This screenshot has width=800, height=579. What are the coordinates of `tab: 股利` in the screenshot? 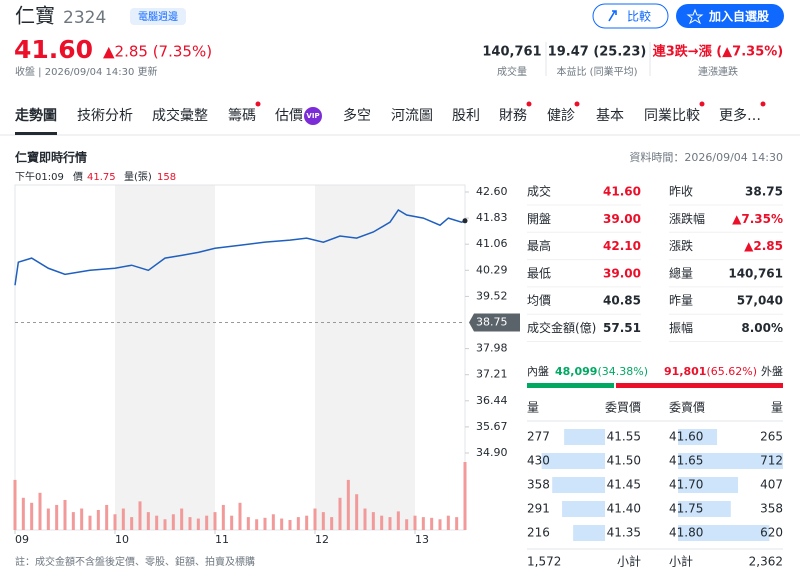 It's located at (466, 116).